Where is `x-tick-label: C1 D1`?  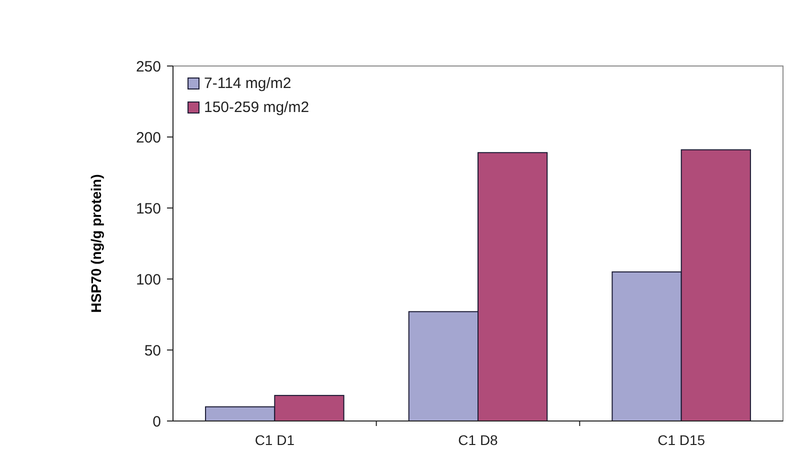 x-tick-label: C1 D1 is located at coordinates (274, 440).